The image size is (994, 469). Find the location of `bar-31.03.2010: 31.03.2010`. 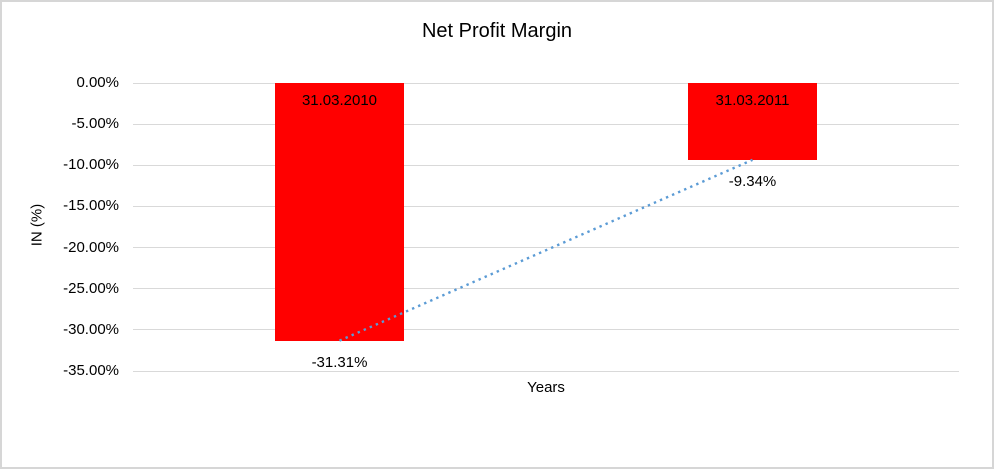

bar-31.03.2010: 31.03.2010 is located at coordinates (339, 212).